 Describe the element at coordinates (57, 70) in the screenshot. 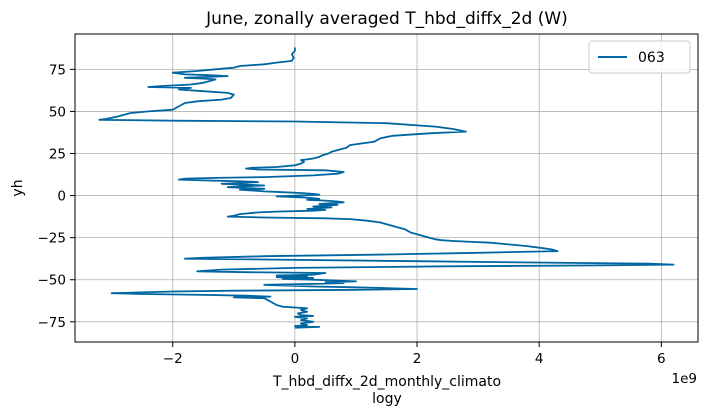

I see `y-tick-label: 75` at that location.